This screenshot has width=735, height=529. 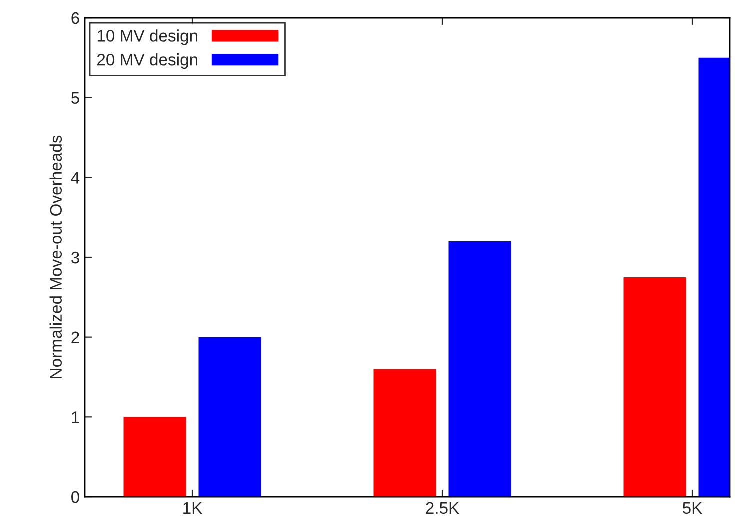 I want to click on y-axis-title: Normalized Move-out Overheads, so click(x=56, y=257).